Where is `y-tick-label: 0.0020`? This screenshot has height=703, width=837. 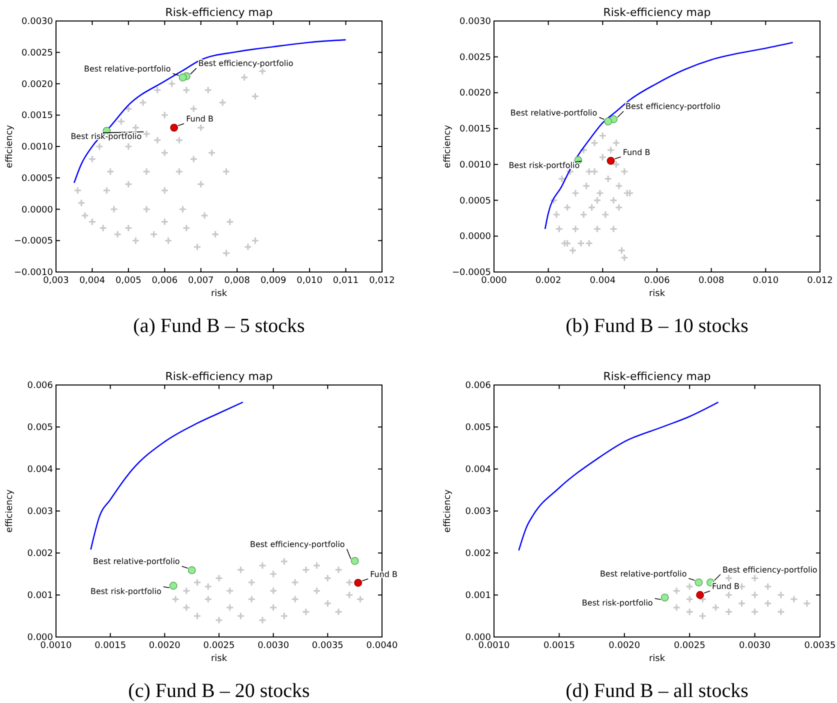 y-tick-label: 0.0020 is located at coordinates (476, 93).